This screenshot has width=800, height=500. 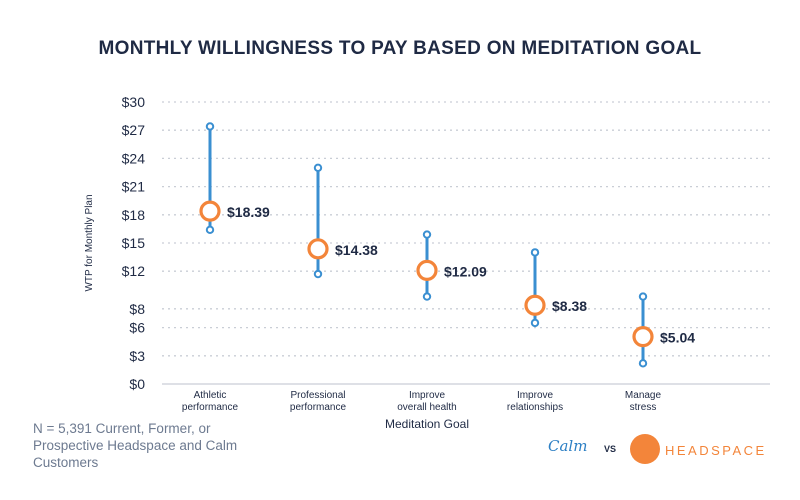 What do you see at coordinates (134, 215) in the screenshot?
I see `y-tick-label: $18` at bounding box center [134, 215].